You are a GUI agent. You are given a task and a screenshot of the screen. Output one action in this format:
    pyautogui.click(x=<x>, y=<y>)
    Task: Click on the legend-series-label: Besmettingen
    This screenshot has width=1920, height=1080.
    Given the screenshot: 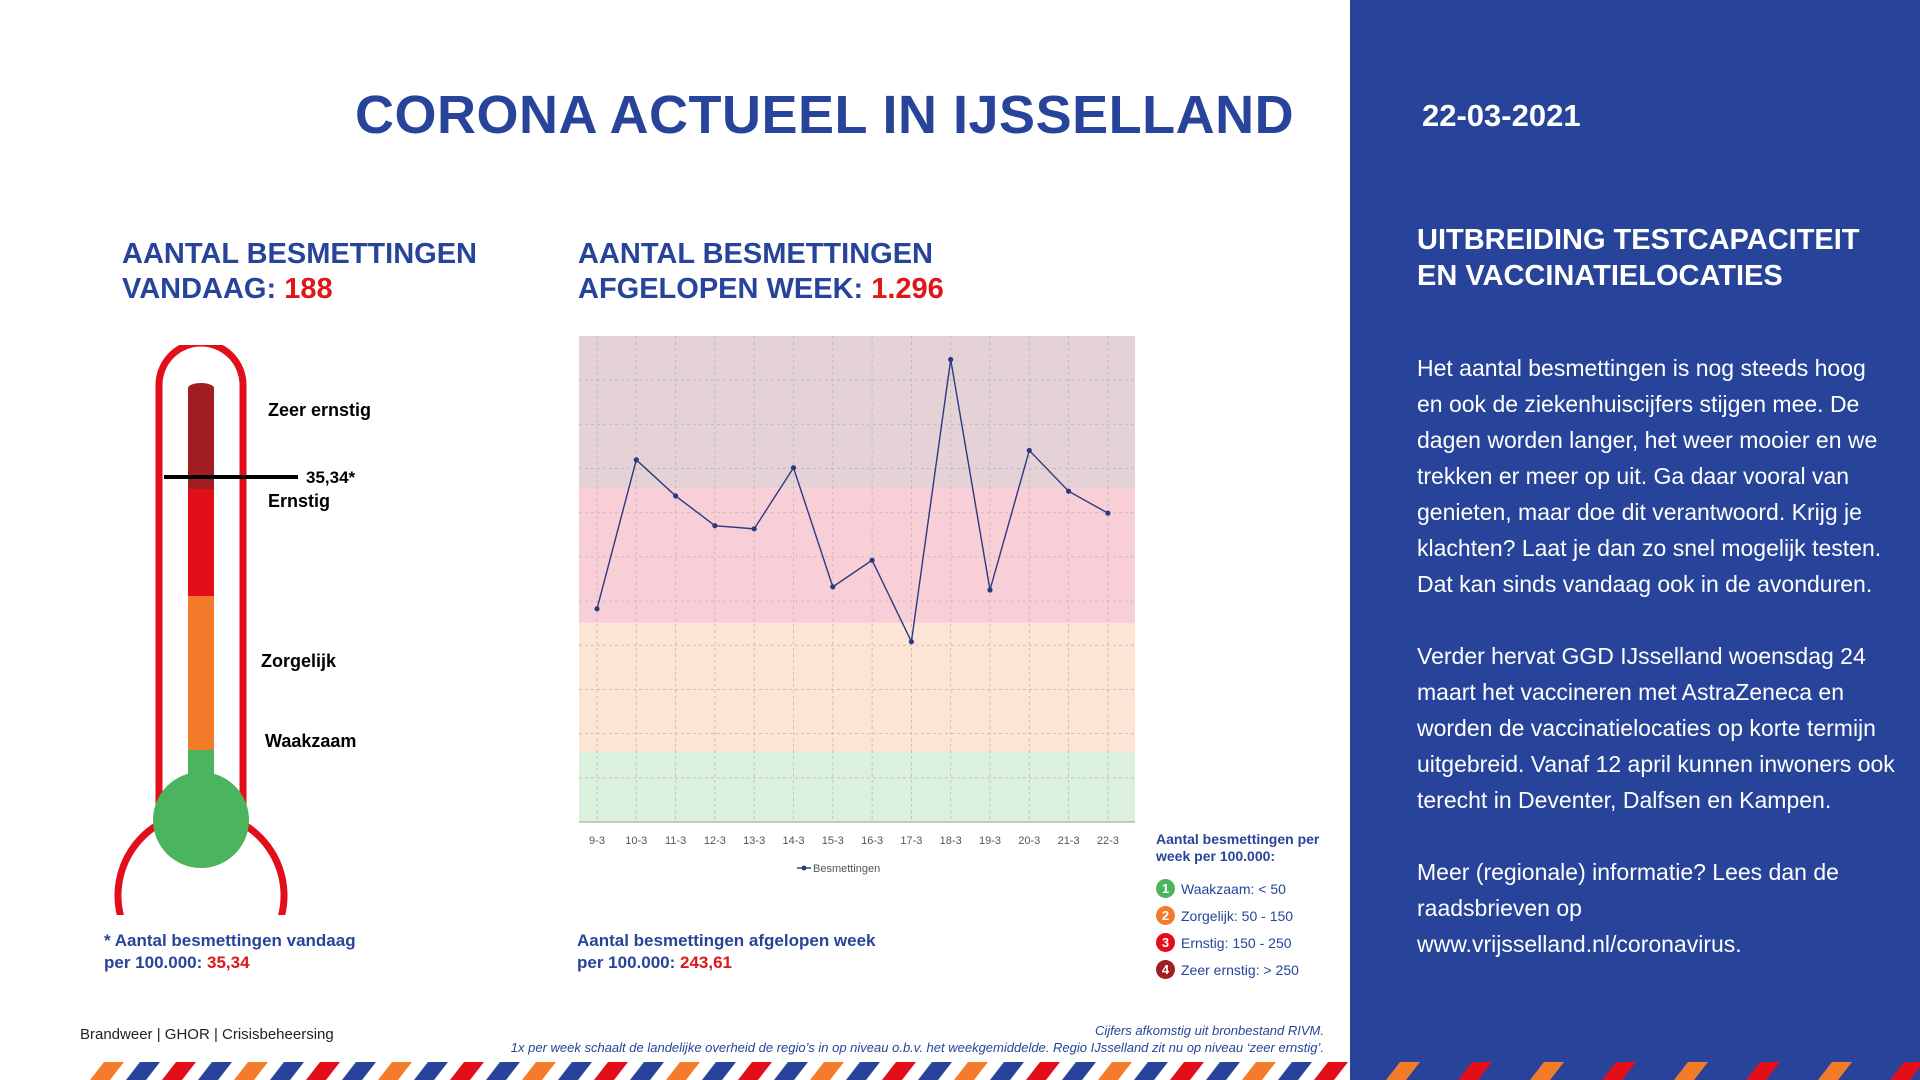 What is the action you would take?
    pyautogui.click(x=846, y=869)
    